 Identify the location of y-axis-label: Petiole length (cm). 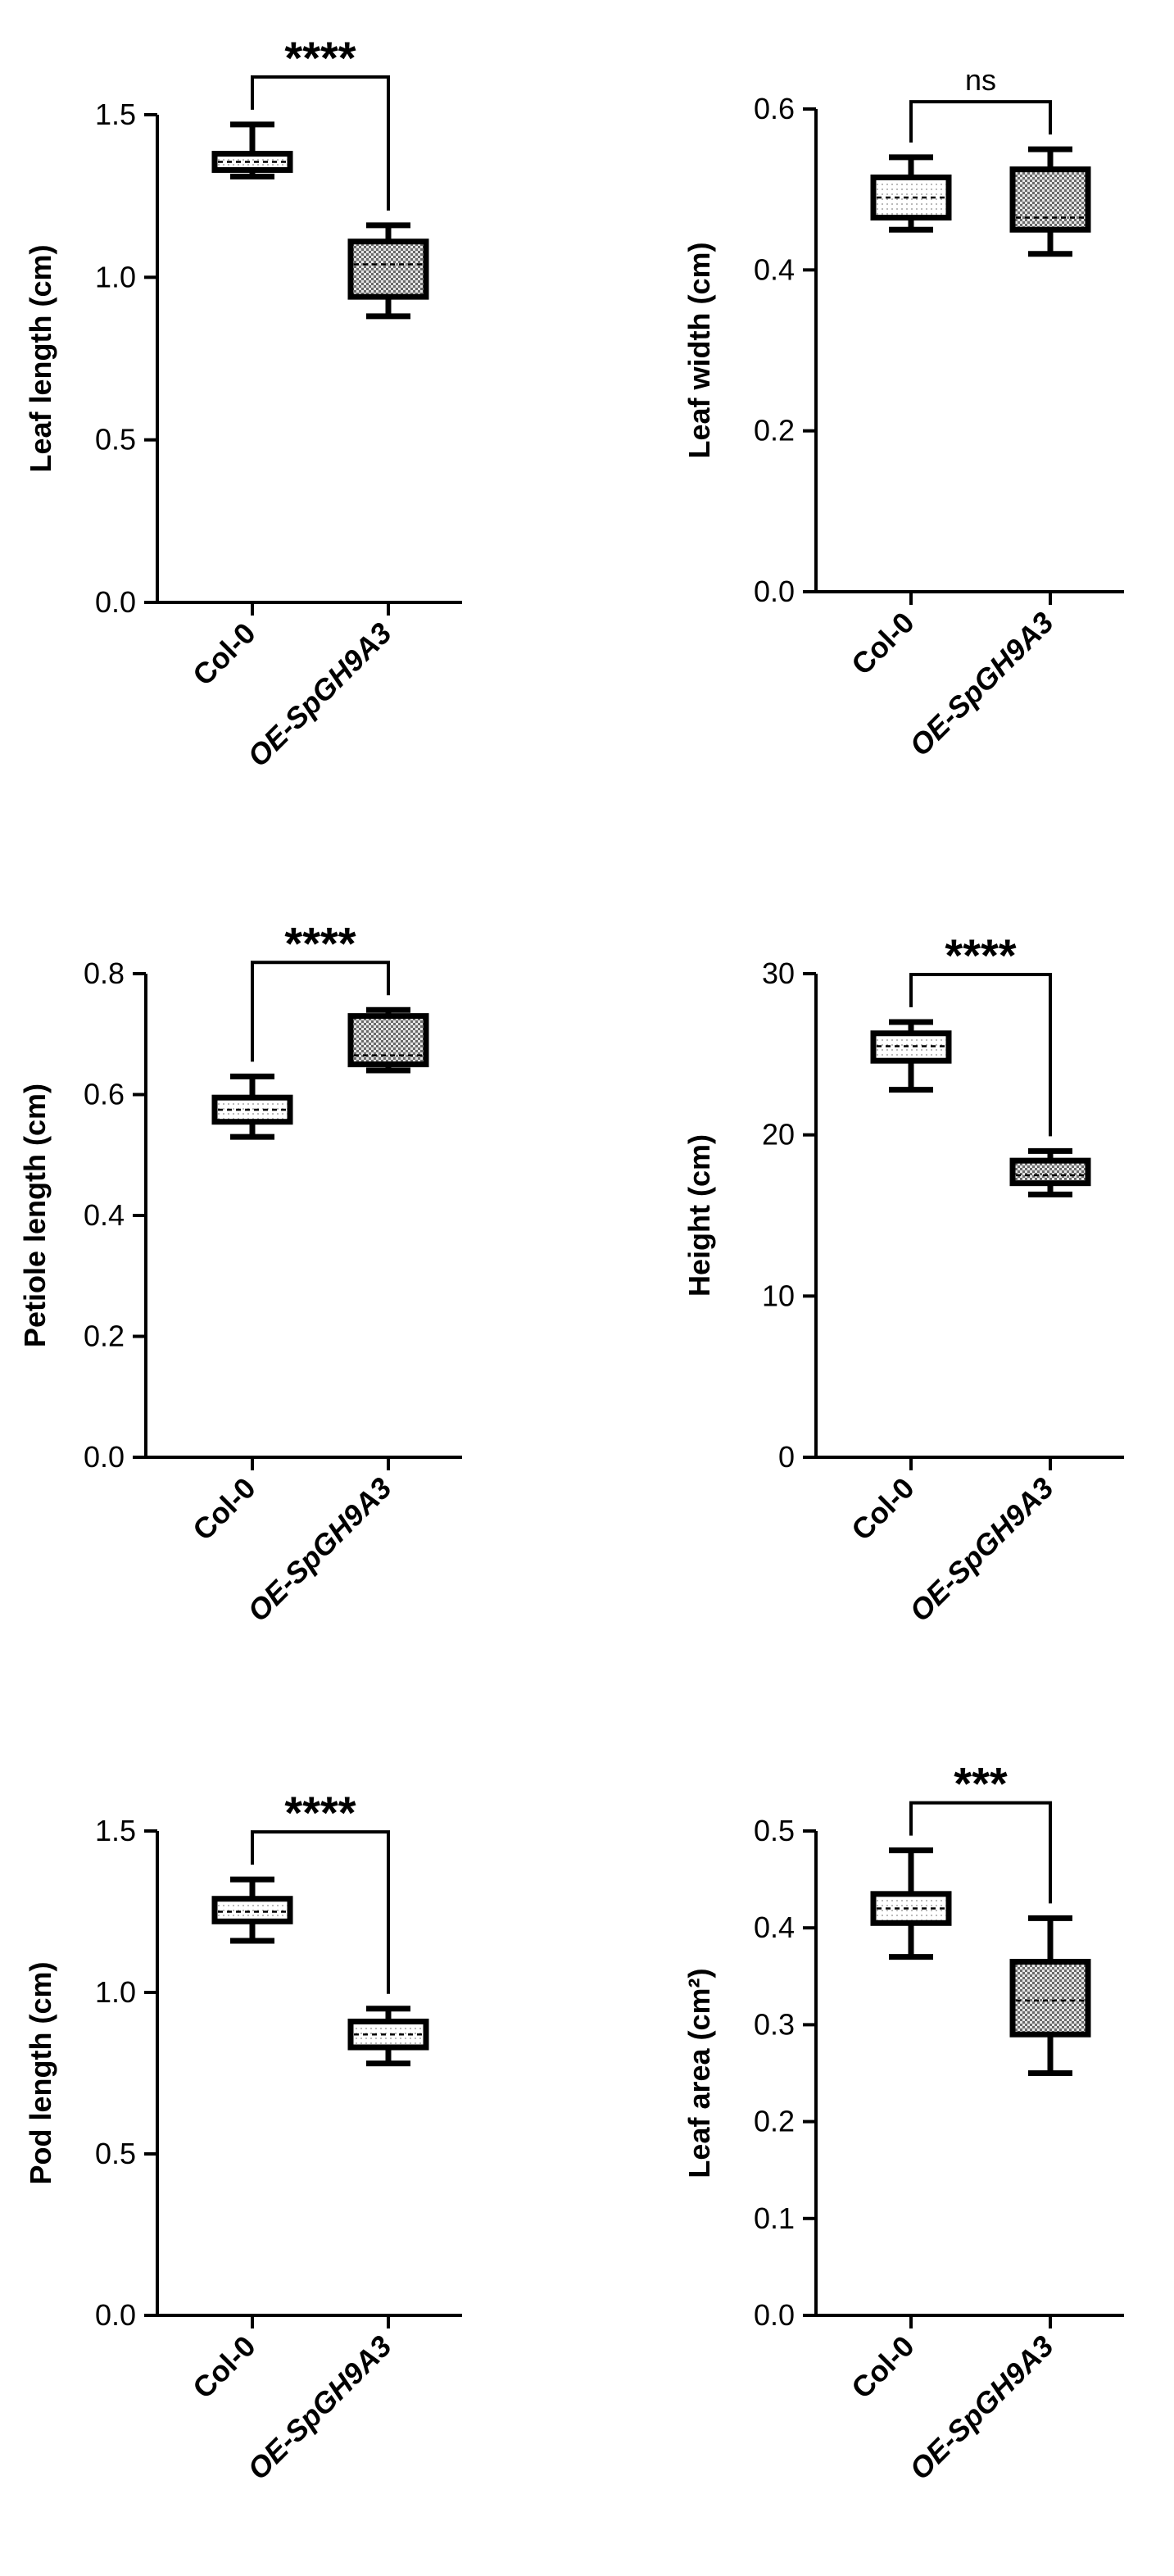
(35, 1215).